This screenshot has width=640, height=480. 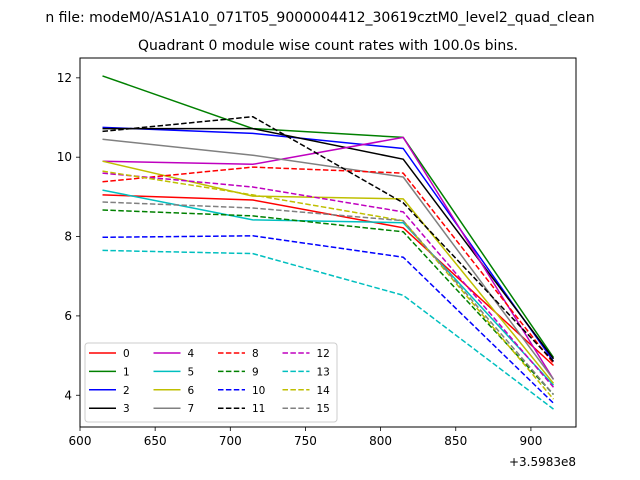 What do you see at coordinates (323, 409) in the screenshot?
I see `legend-label: 15` at bounding box center [323, 409].